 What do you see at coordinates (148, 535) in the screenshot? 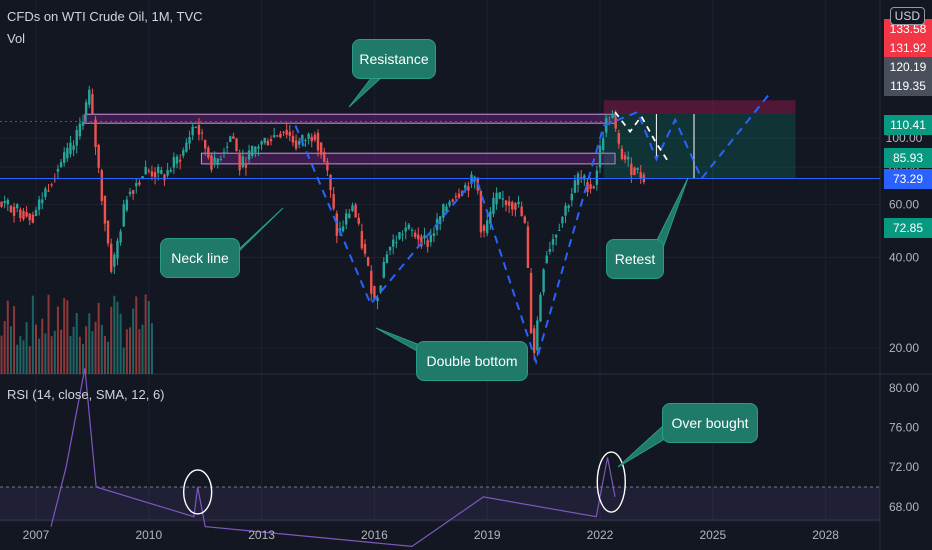
I see `time-tick: 2010` at bounding box center [148, 535].